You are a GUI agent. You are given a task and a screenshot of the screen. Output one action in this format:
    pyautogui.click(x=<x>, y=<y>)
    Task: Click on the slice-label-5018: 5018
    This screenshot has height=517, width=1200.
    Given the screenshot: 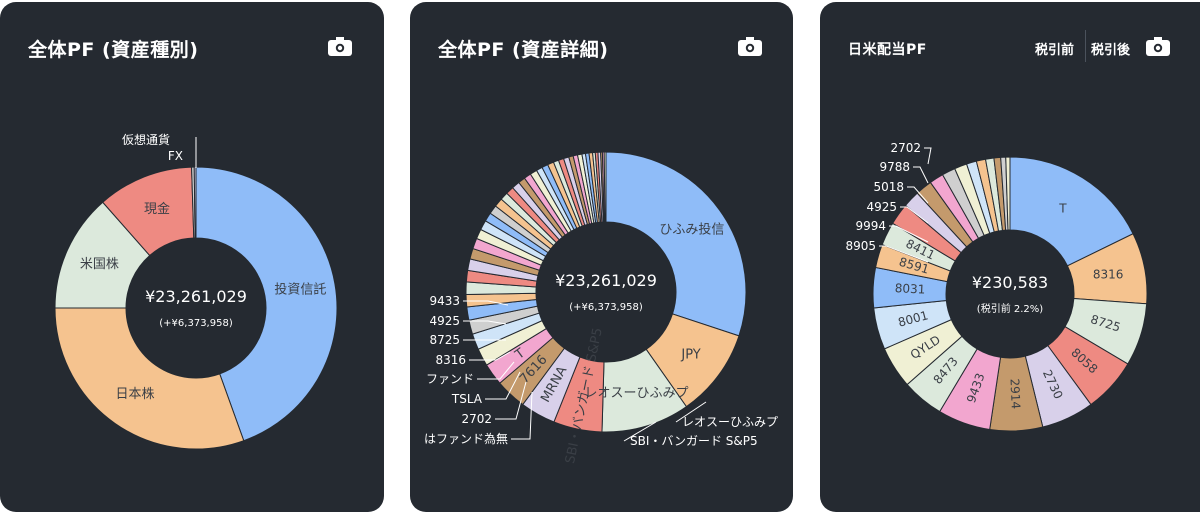 What is the action you would take?
    pyautogui.click(x=888, y=187)
    